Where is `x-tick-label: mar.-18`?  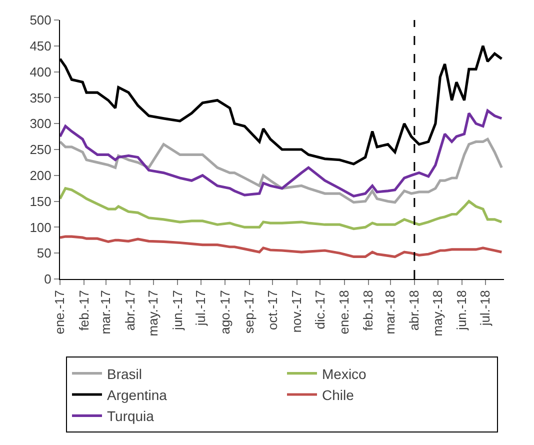
x-tick-label: mar.-18 is located at coordinates (390, 312).